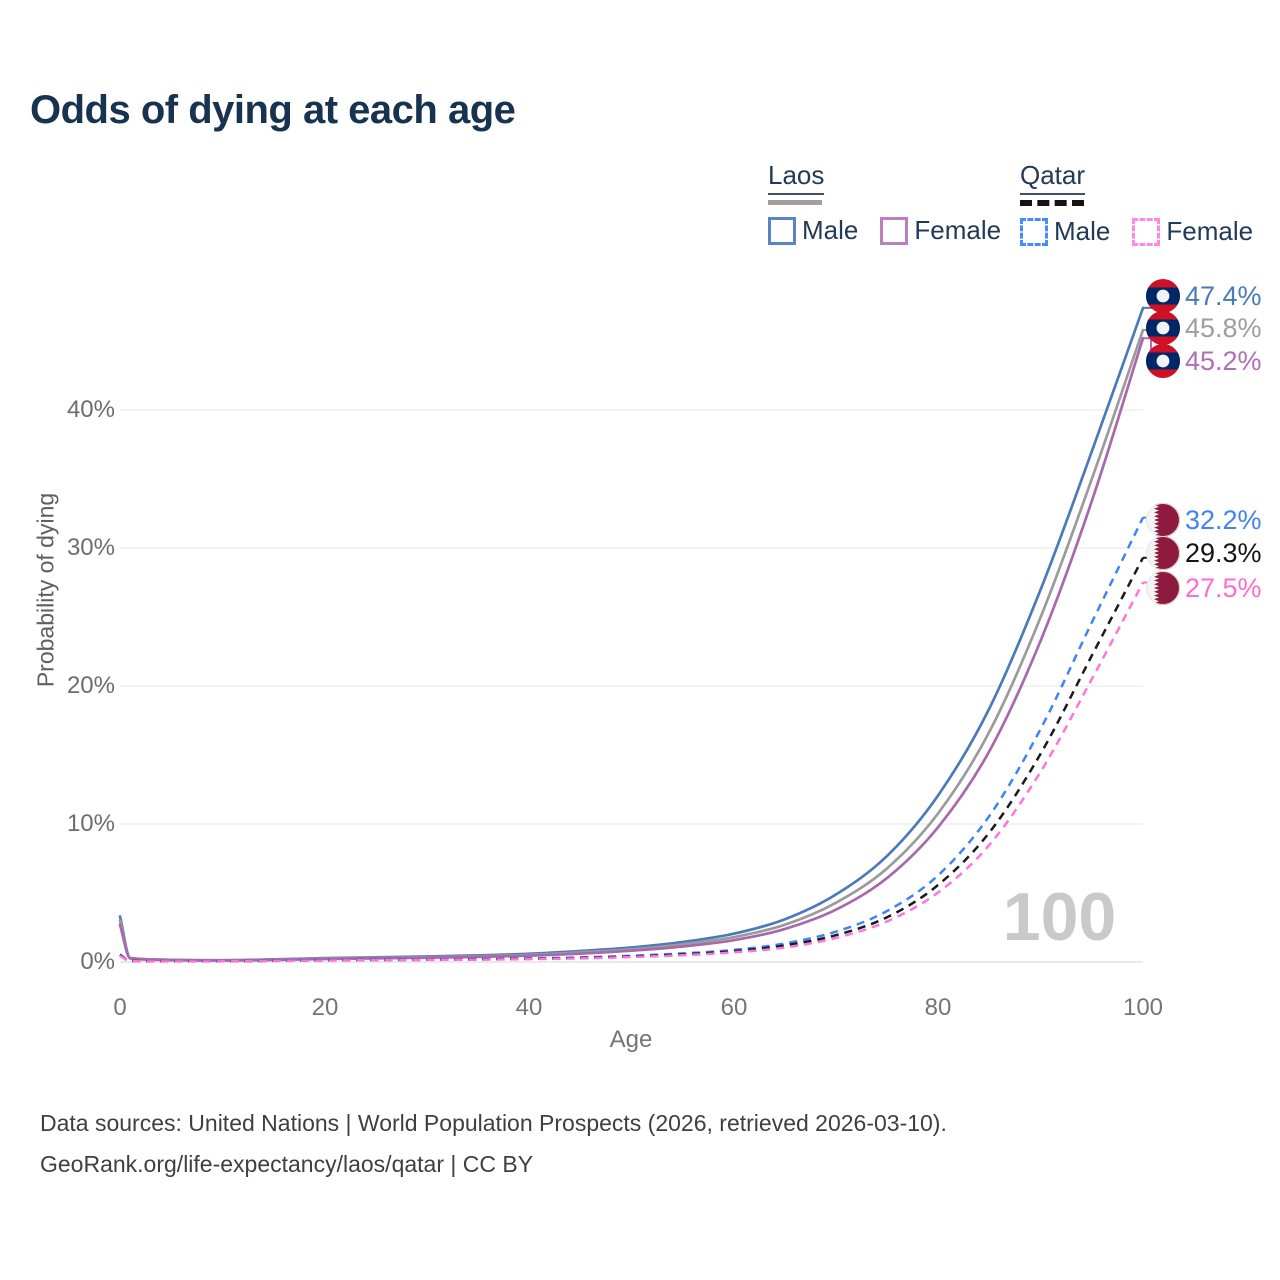  Describe the element at coordinates (1223, 519) in the screenshot. I see `end-value: 32.2%` at that location.